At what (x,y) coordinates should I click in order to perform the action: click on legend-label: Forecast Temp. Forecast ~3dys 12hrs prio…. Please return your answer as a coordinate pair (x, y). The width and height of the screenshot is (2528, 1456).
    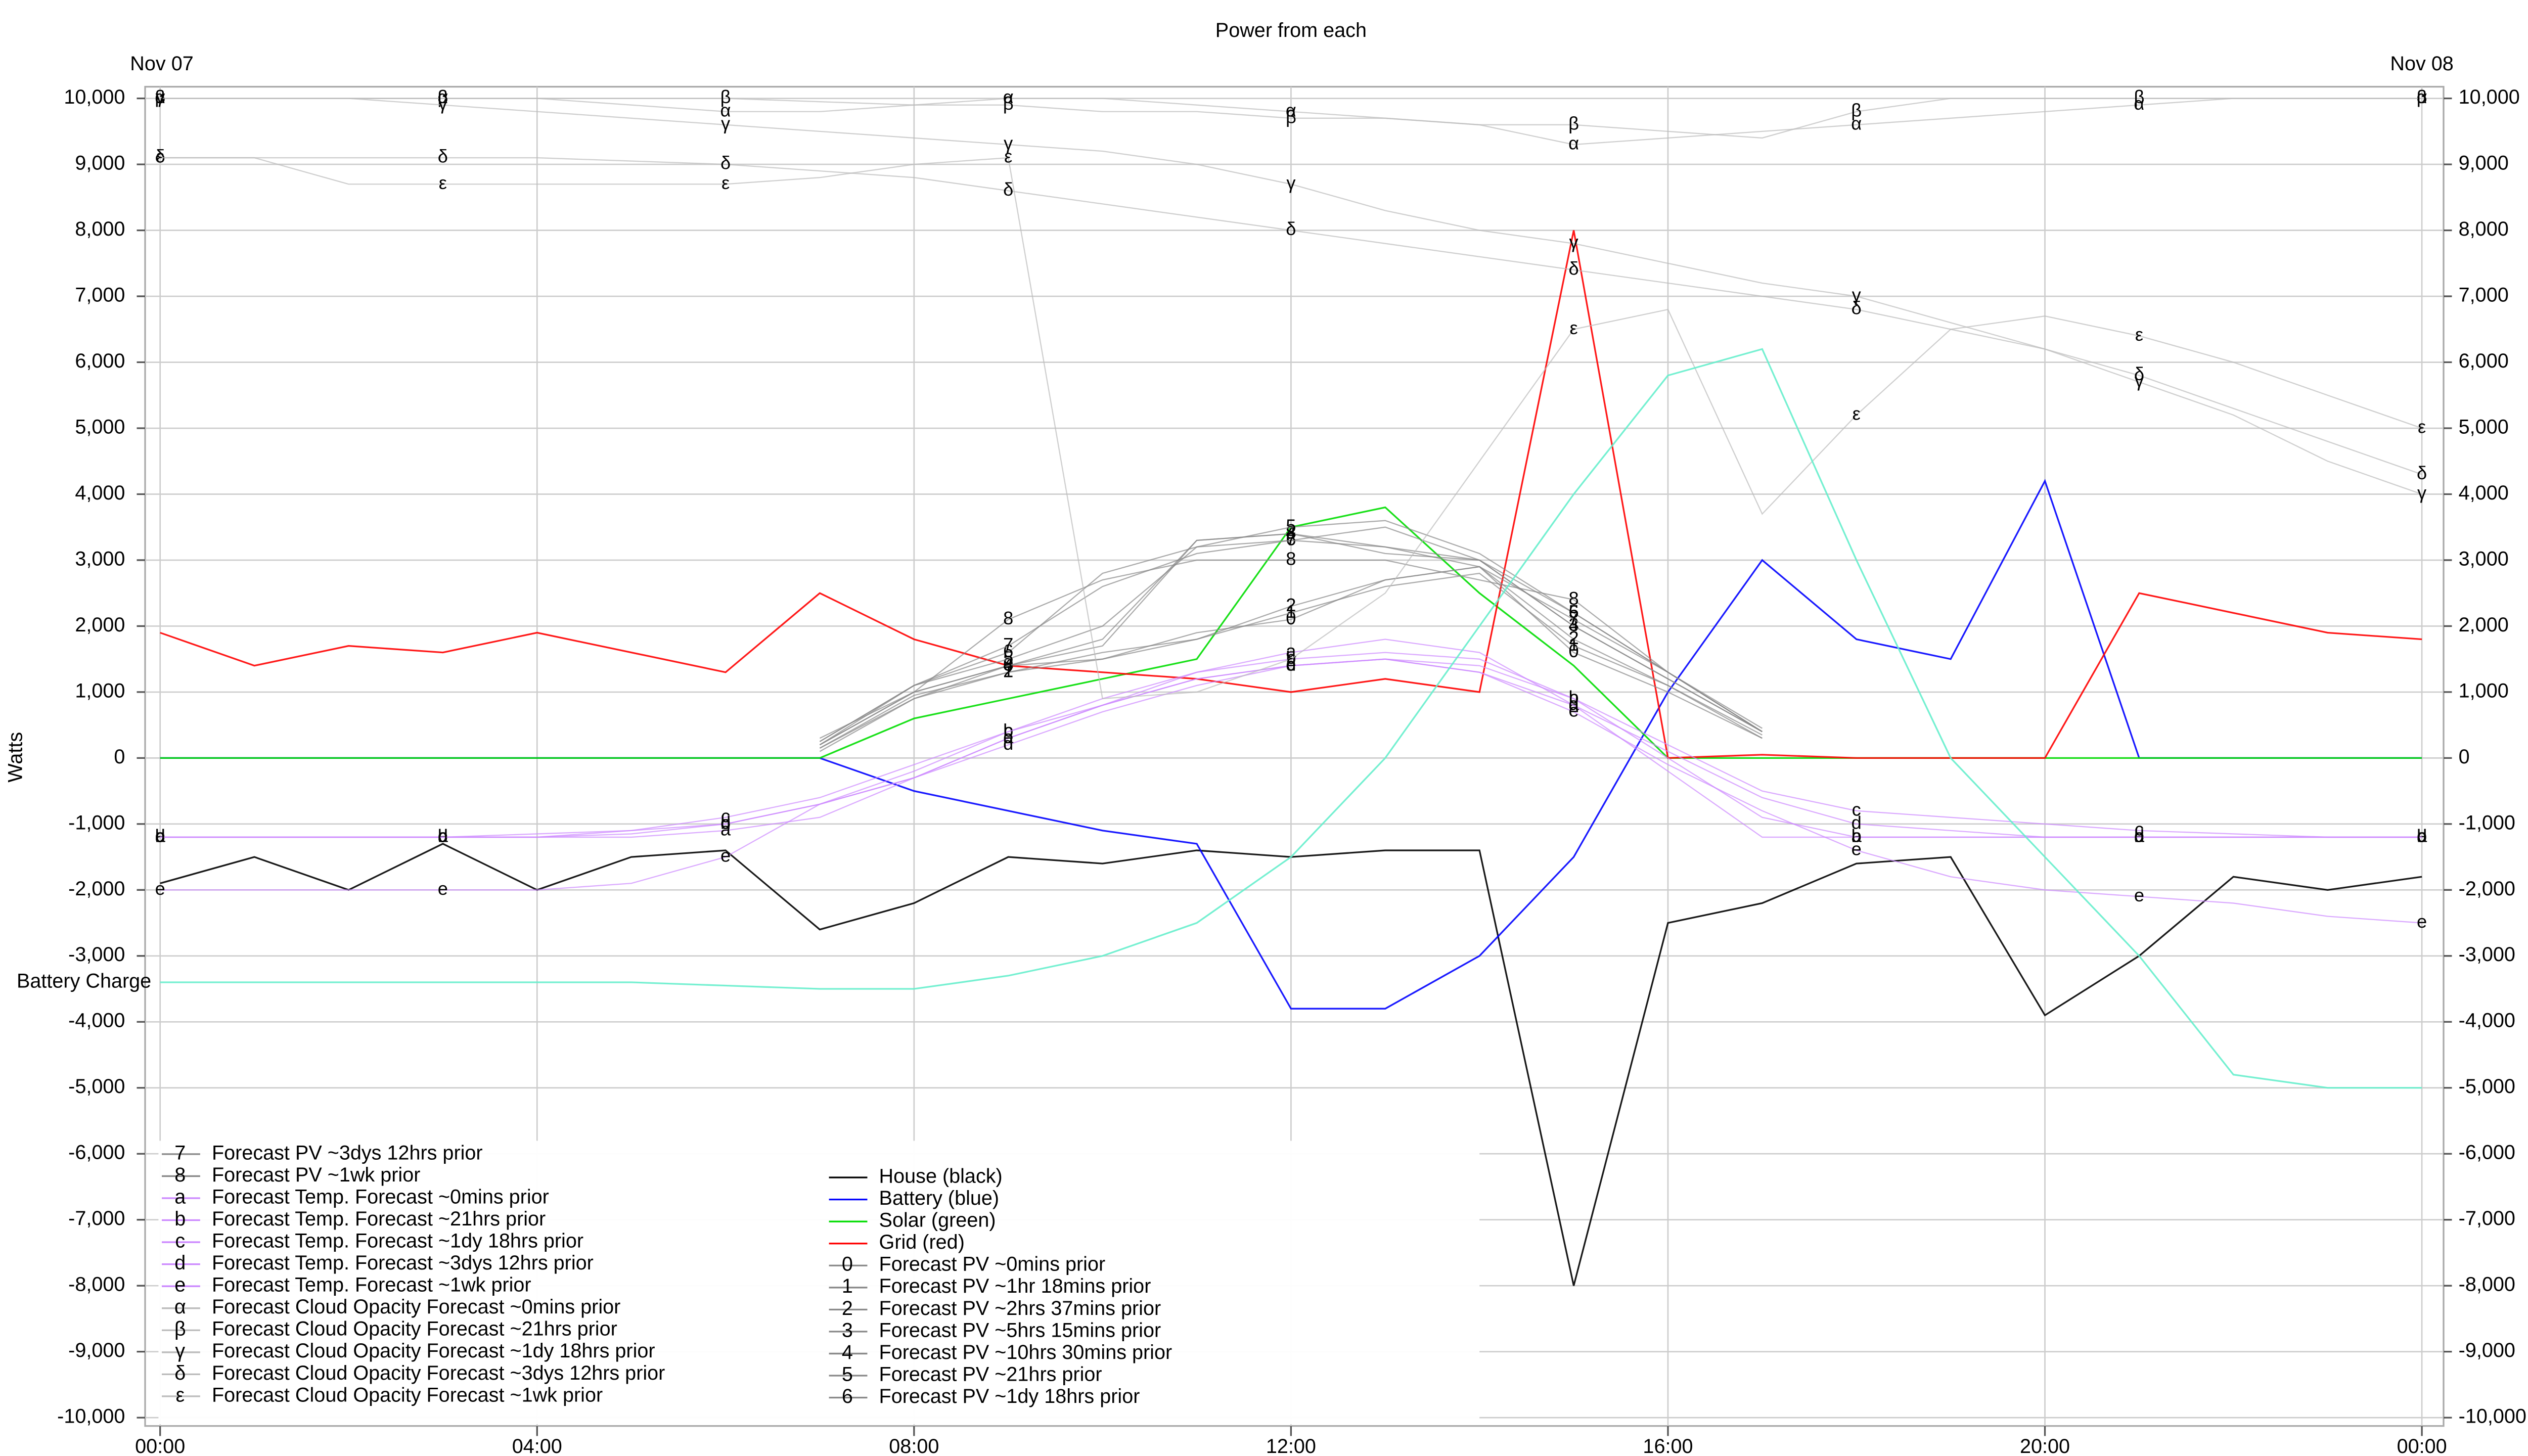
    Looking at the image, I should click on (403, 1263).